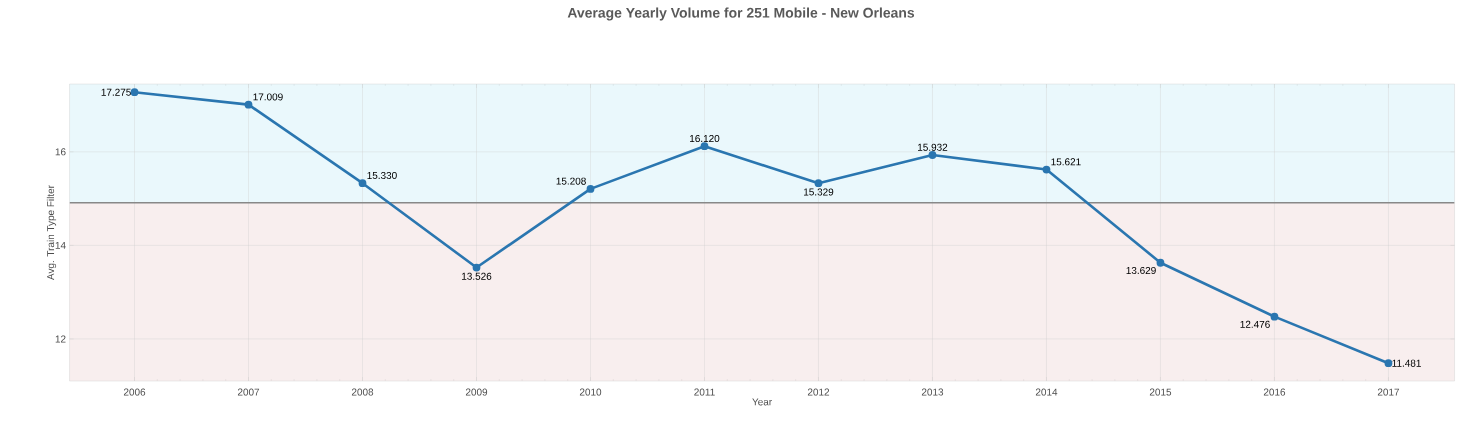 This screenshot has width=1482, height=432. I want to click on y-axis-title: Avg. Train Type Filter, so click(51, 233).